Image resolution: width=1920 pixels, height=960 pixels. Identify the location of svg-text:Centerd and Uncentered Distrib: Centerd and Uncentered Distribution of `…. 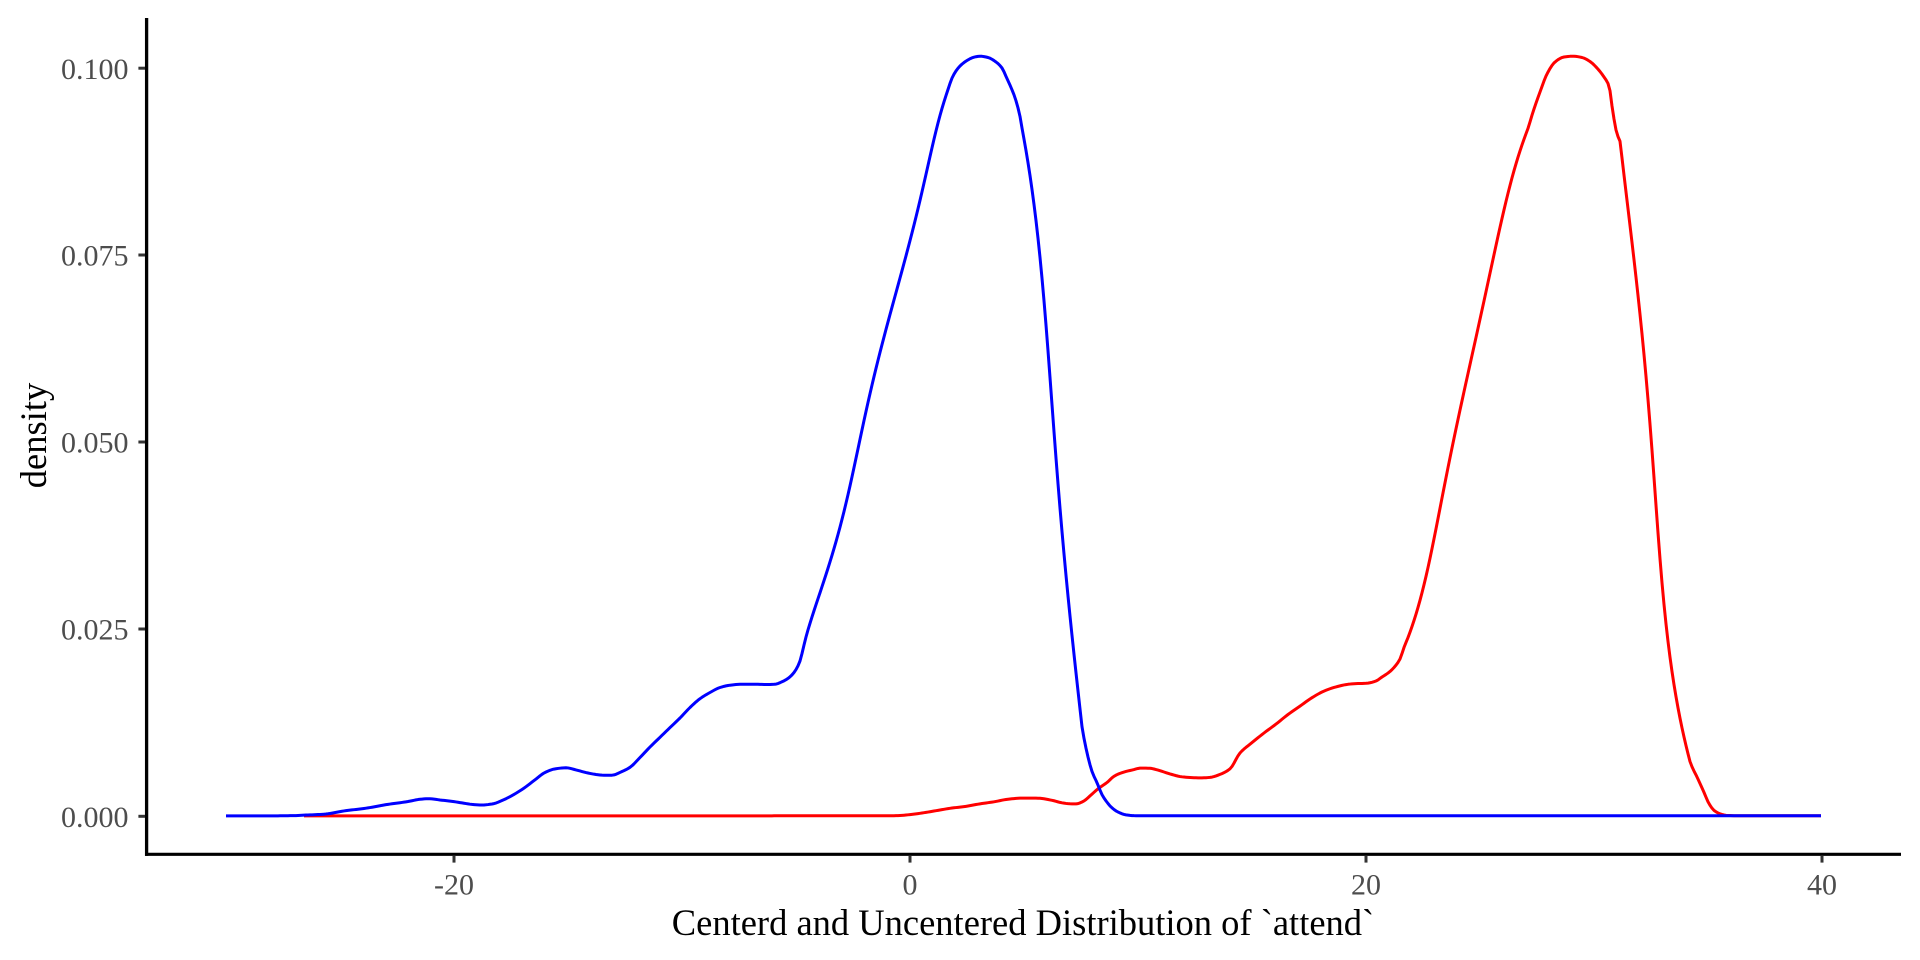
(1023, 922).